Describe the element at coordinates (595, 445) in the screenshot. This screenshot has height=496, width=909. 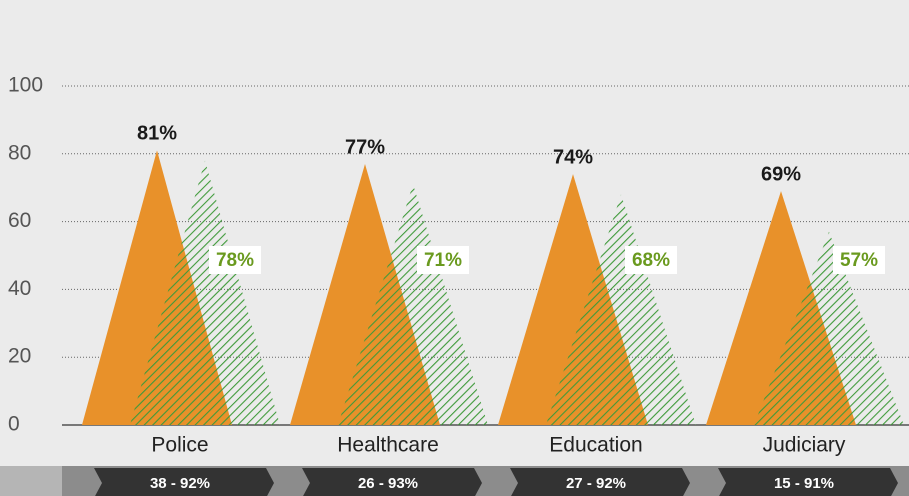
I see `x-tick-label: Education` at that location.